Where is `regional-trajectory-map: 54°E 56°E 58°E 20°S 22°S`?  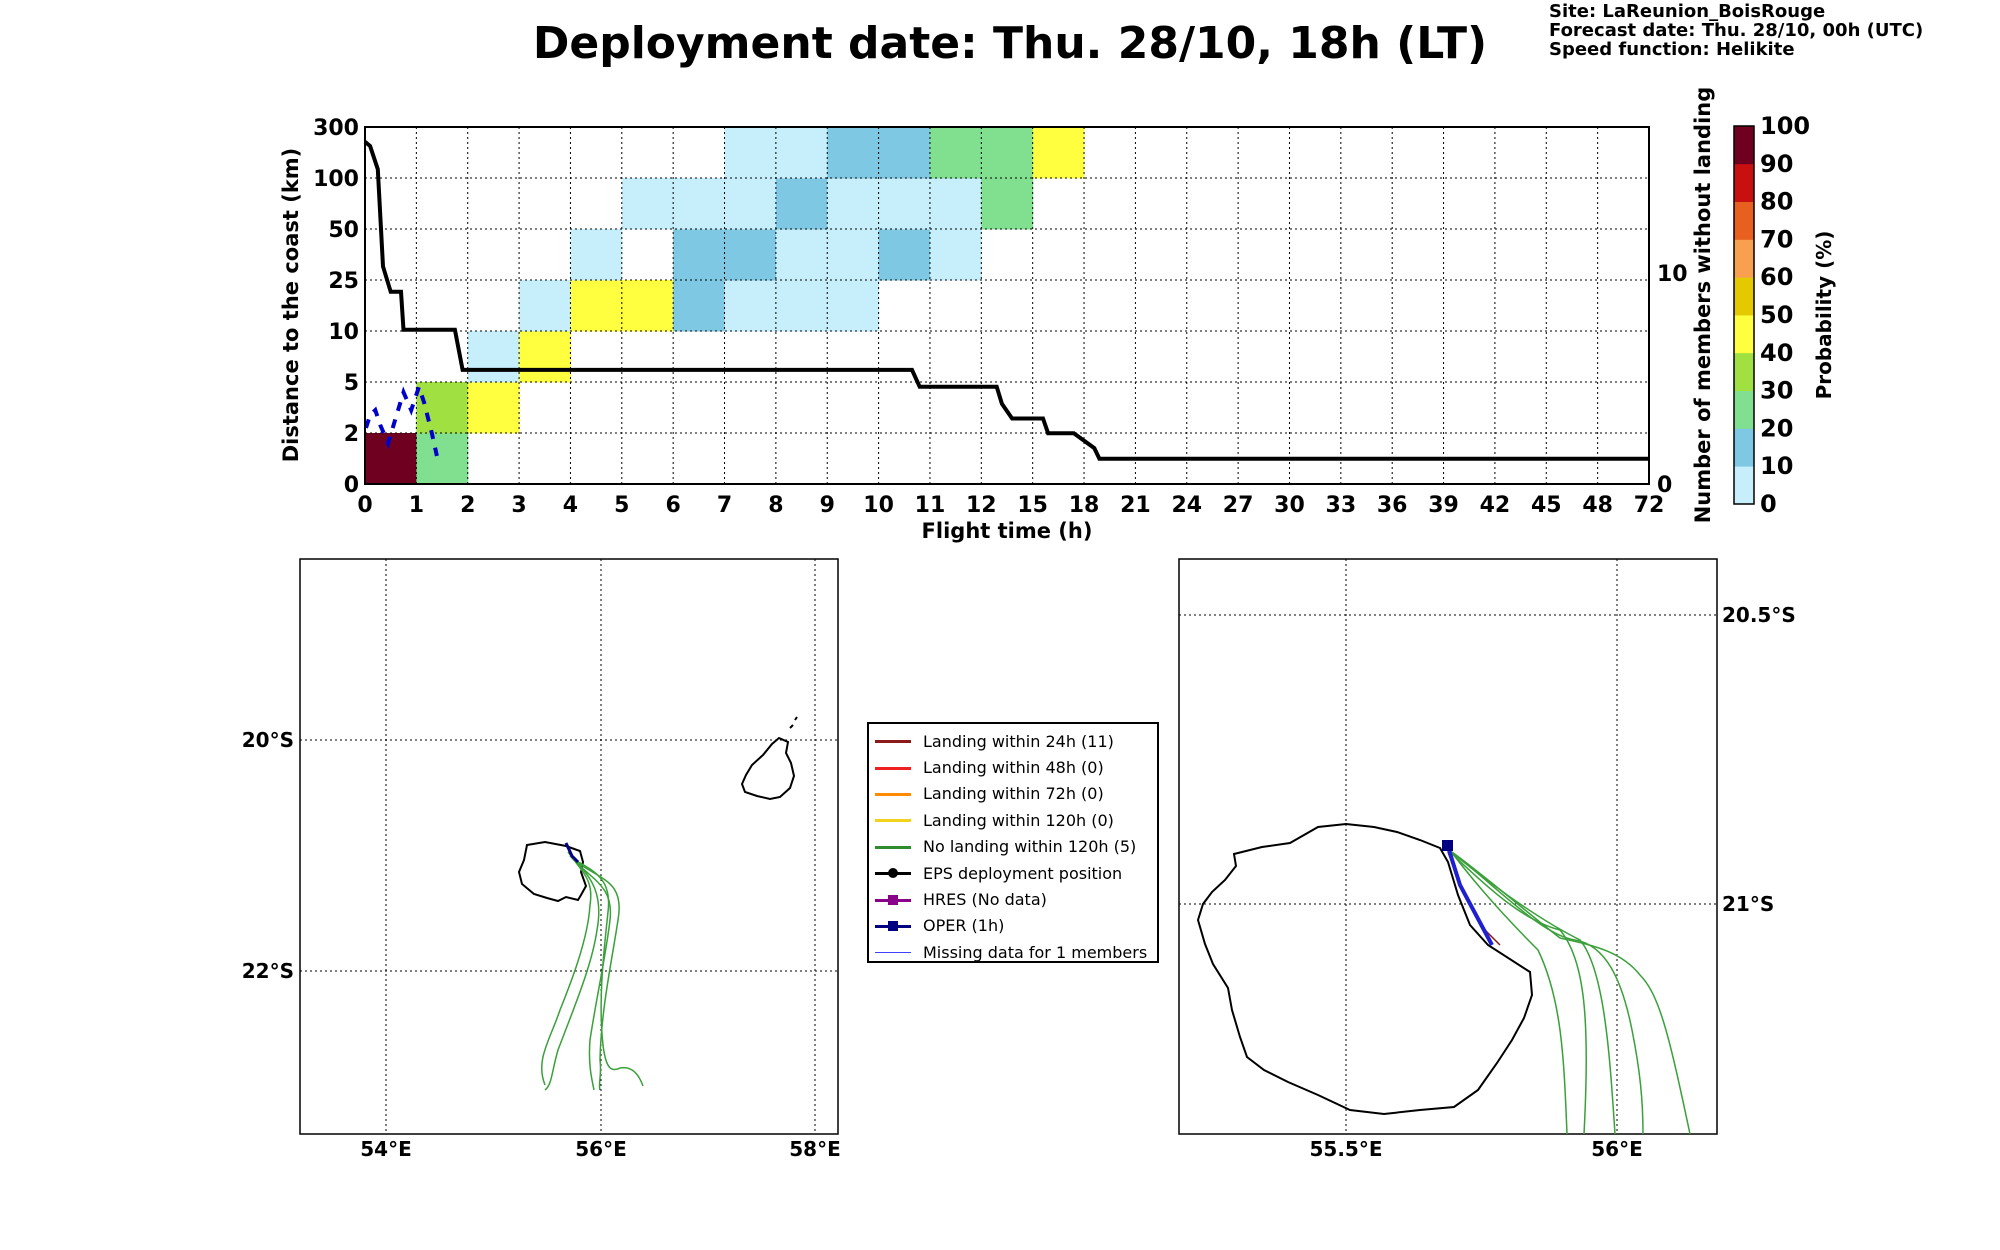 regional-trajectory-map: 54°E 56°E 58°E 20°S 22°S is located at coordinates (541, 859).